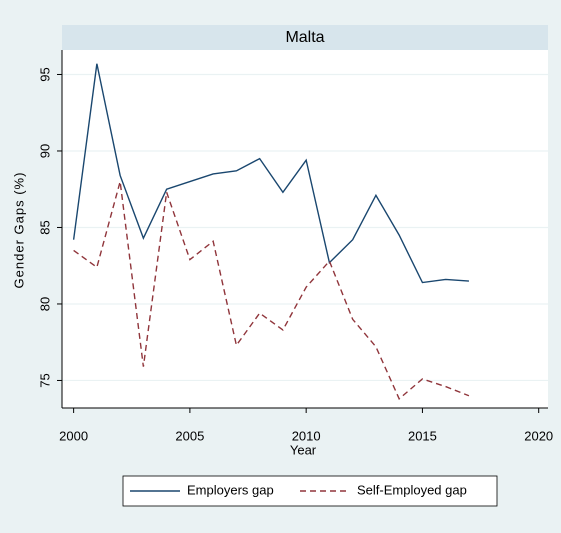  What do you see at coordinates (303, 449) in the screenshot?
I see `x-axis-label: Year` at bounding box center [303, 449].